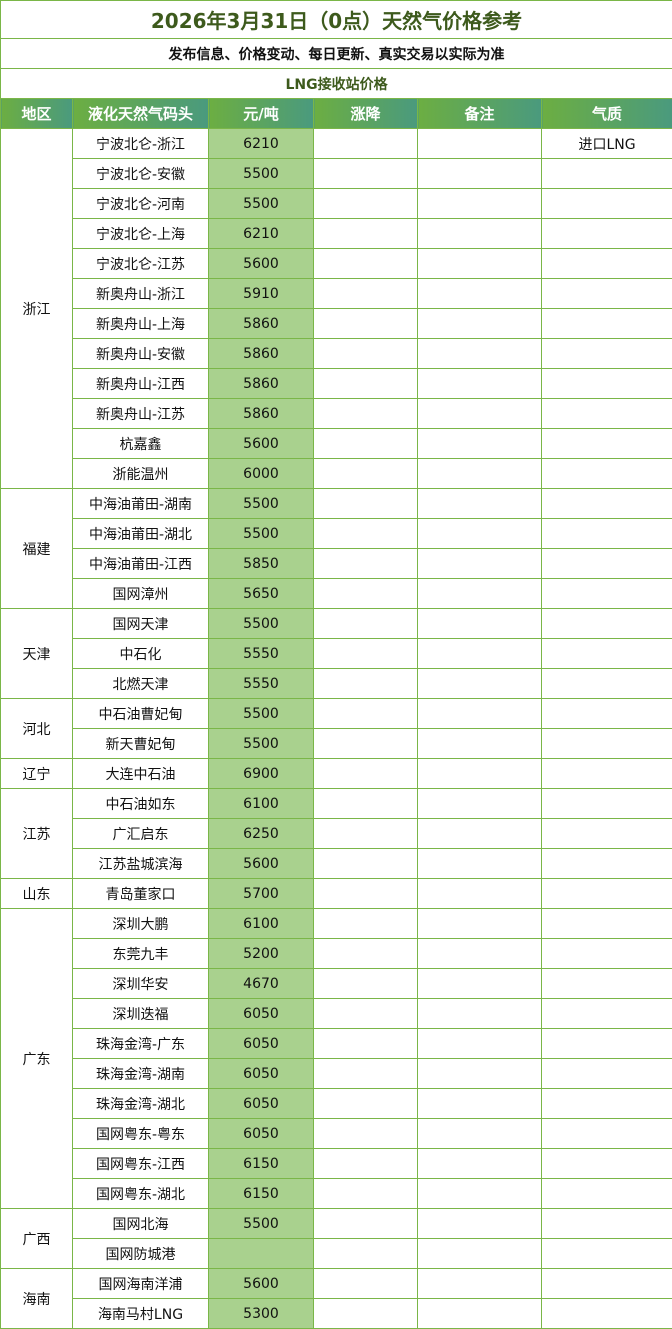  Describe the element at coordinates (336, 413) in the screenshot. I see `table-row: 新奥舟山-江苏 5860` at that location.